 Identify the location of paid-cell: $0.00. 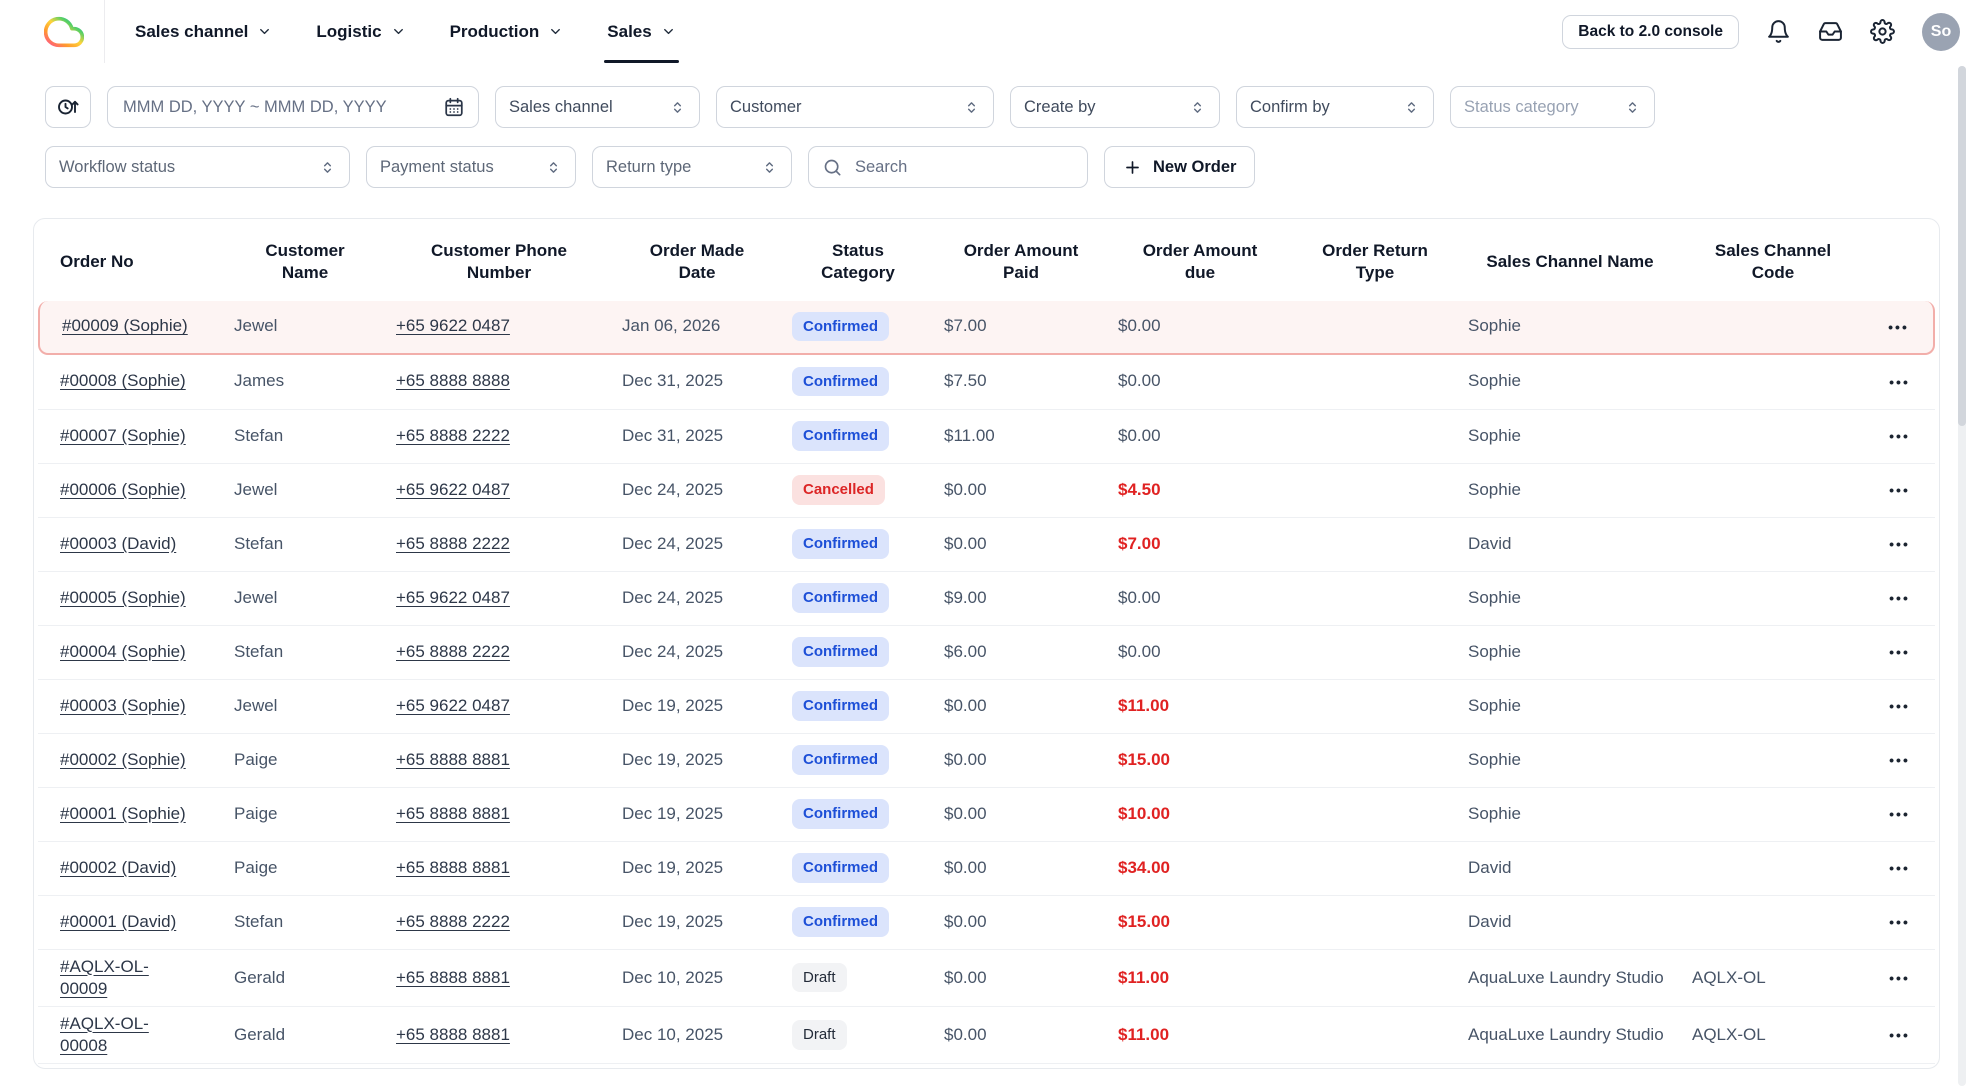
(1021, 489).